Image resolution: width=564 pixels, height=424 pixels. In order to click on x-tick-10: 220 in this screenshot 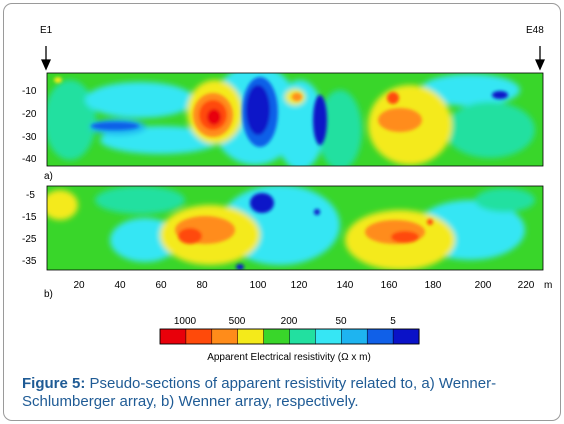, I will do `click(526, 285)`.